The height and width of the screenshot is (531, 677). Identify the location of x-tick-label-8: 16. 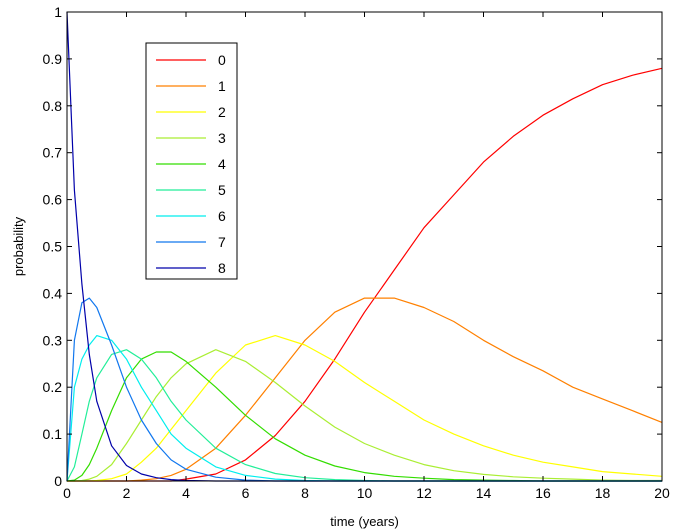
(543, 493).